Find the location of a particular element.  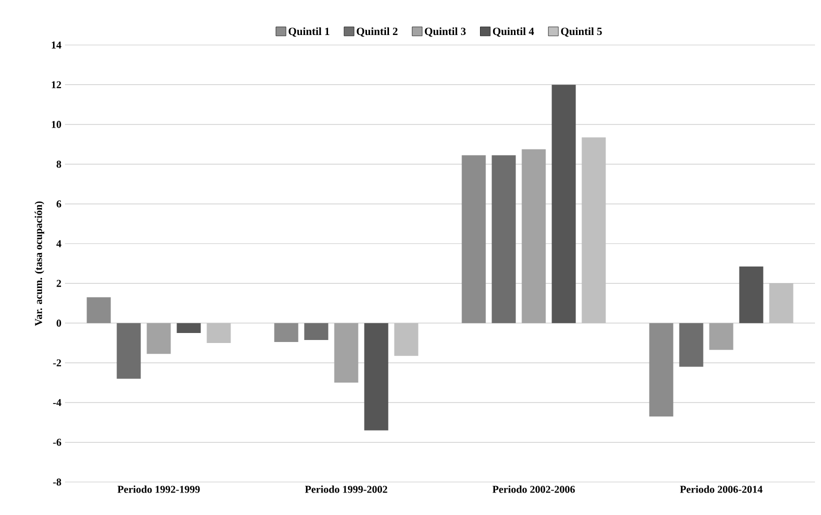

legend-label: Quintil 2 is located at coordinates (377, 32).